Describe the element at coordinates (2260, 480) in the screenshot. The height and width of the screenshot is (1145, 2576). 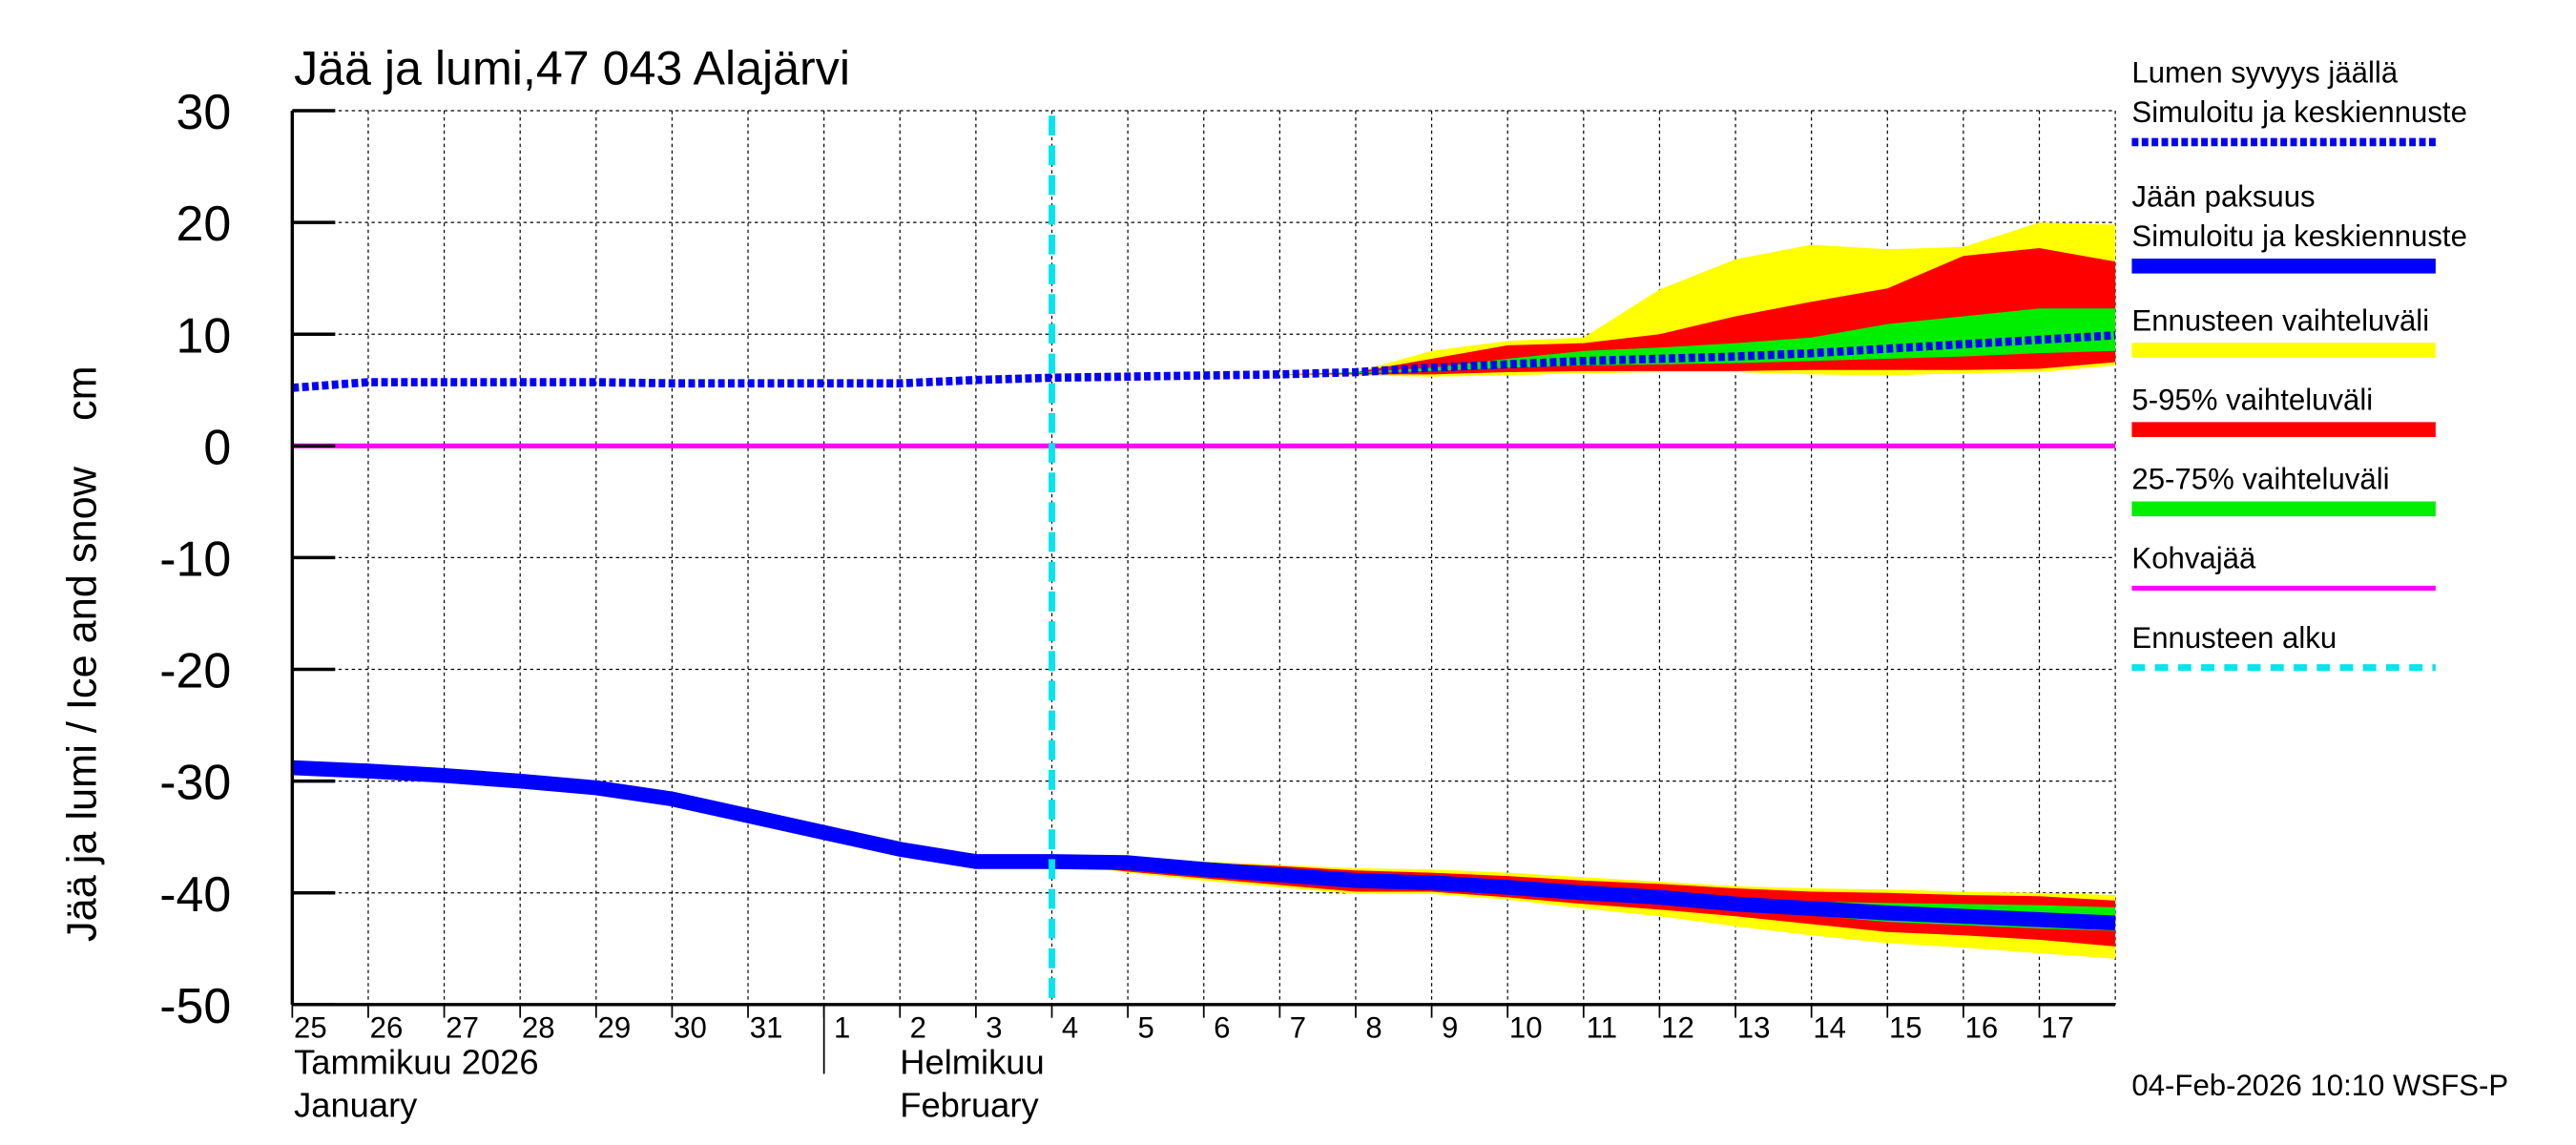
I see `legend-label: 25-75% vaihteluväli` at that location.